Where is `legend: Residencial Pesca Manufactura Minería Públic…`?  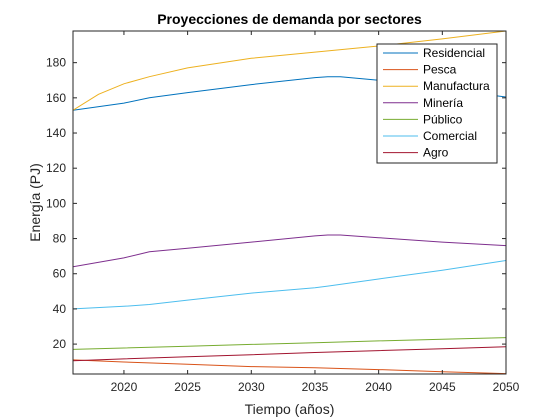
legend: Residencial Pesca Manufactura Minería Públic… is located at coordinates (437, 103).